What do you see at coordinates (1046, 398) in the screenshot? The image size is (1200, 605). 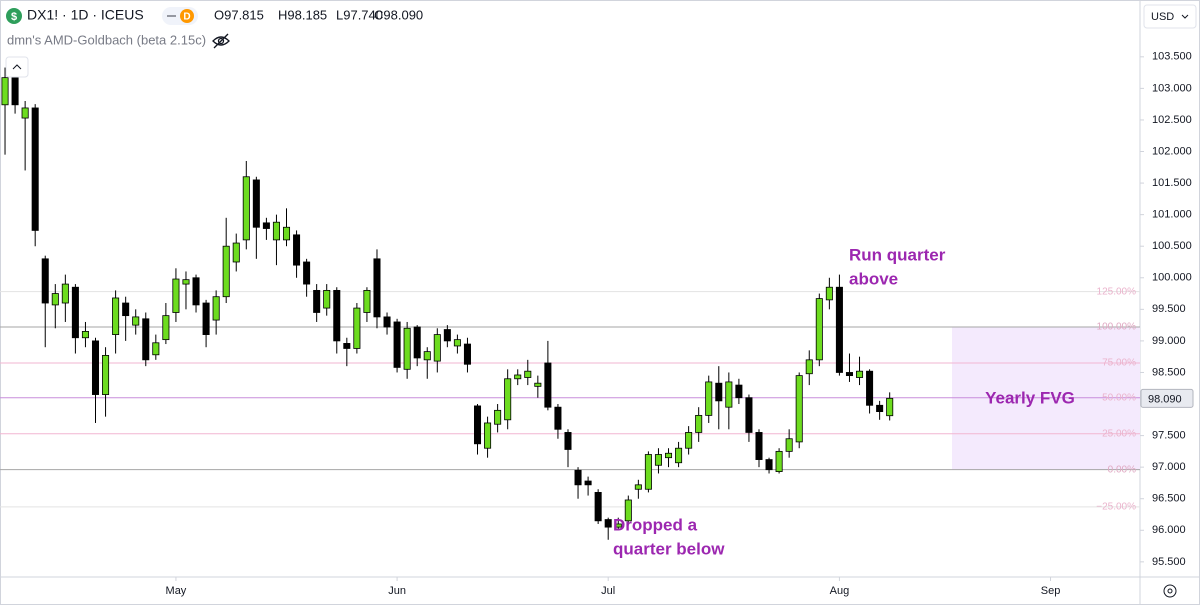 I see `fvg-zone` at bounding box center [1046, 398].